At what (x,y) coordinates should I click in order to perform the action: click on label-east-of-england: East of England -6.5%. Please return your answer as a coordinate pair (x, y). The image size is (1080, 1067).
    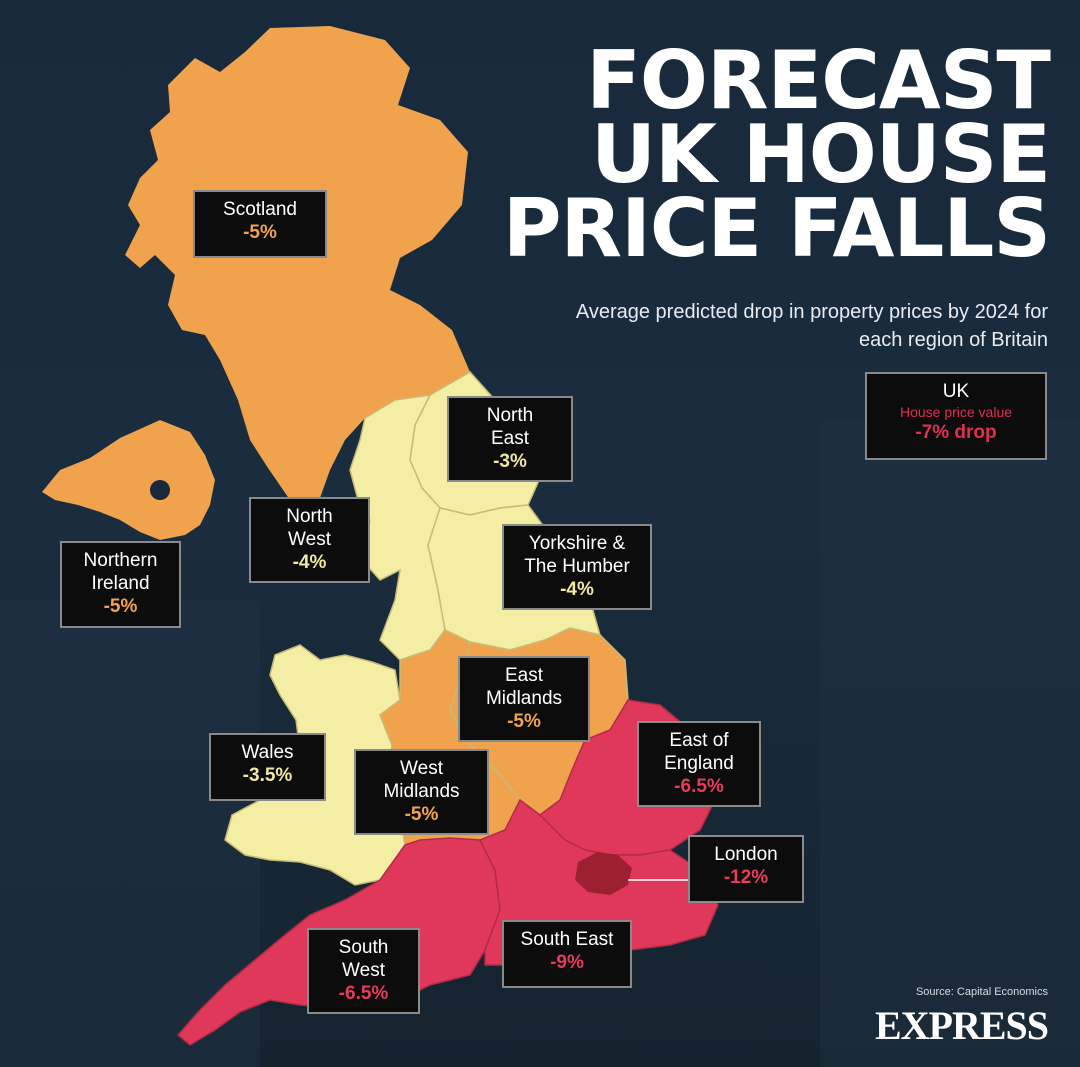
    Looking at the image, I should click on (699, 764).